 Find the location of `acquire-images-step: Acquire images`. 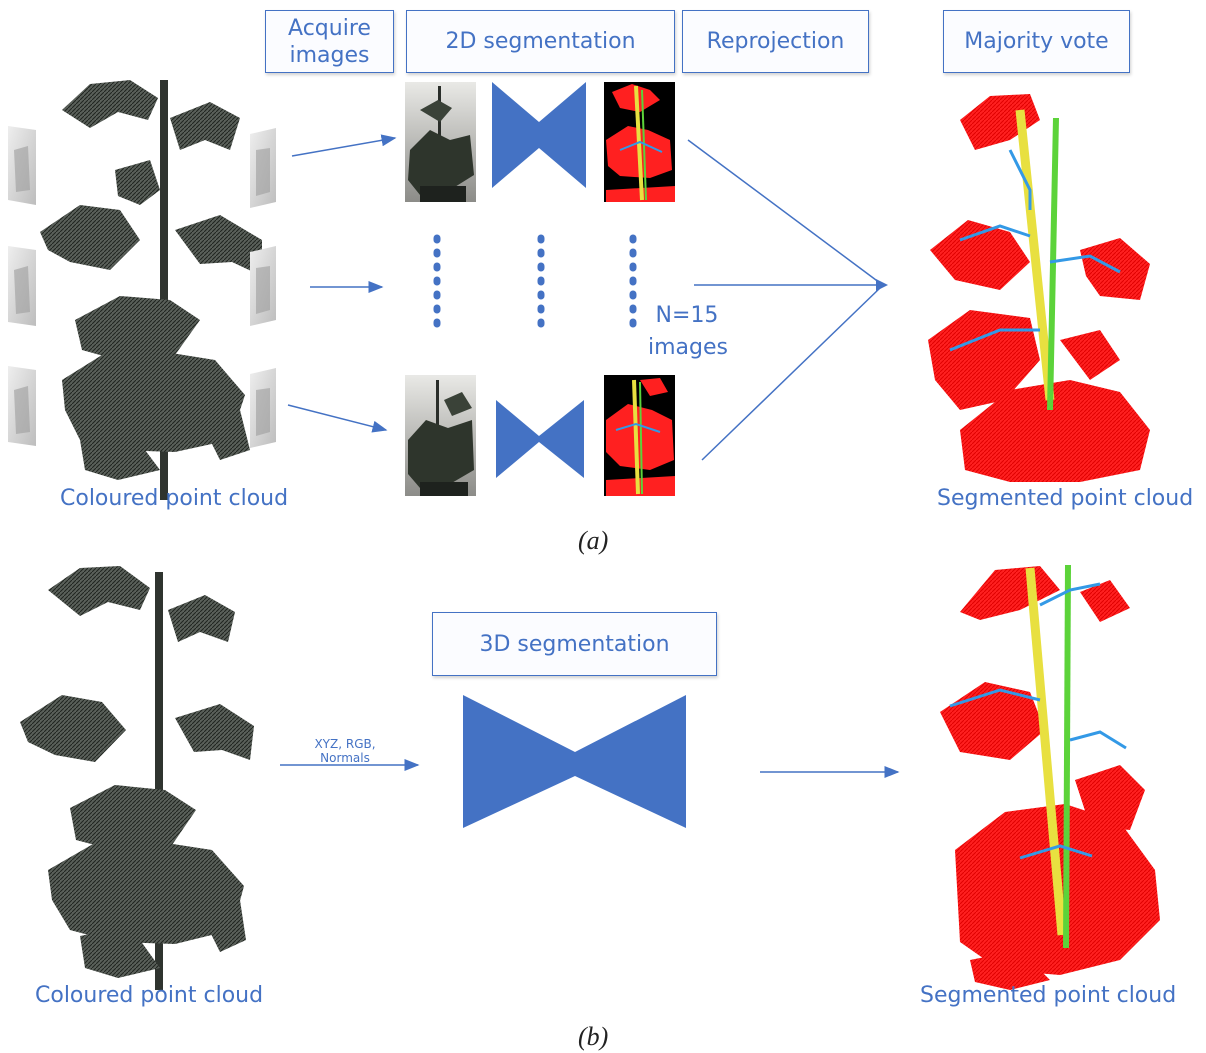

acquire-images-step: Acquire images is located at coordinates (329, 41).